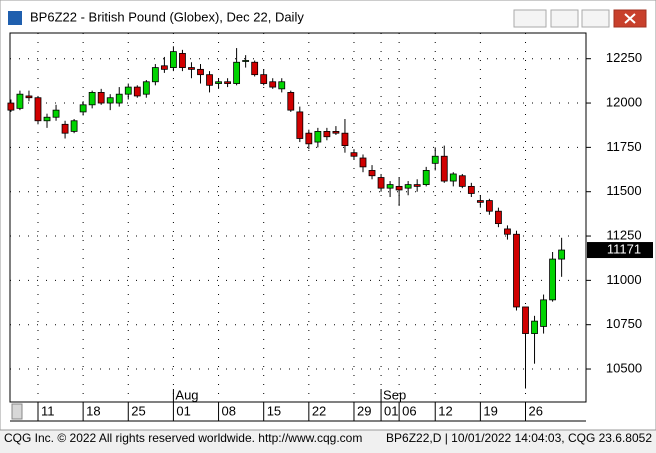 The image size is (656, 453). Describe the element at coordinates (274, 410) in the screenshot. I see `x-tick-label: 15` at that location.